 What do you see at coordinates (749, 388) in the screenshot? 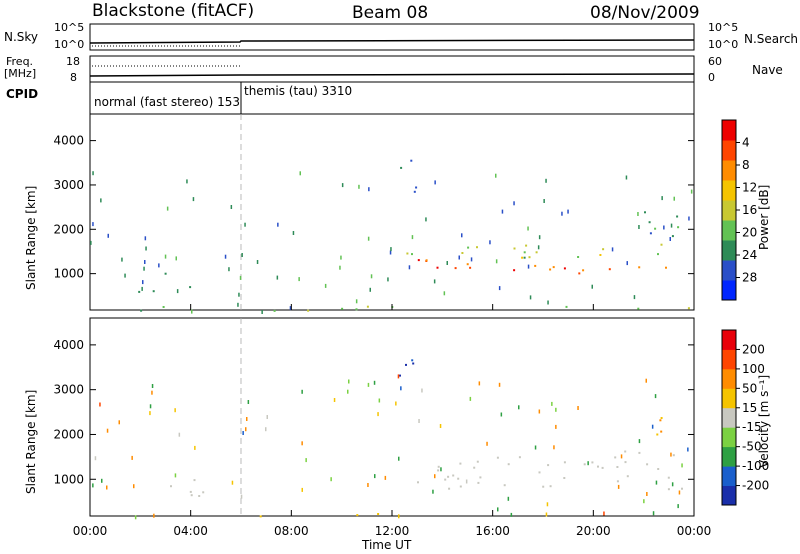
I see `velocity-colorbar-tick-label: 50` at bounding box center [749, 388].